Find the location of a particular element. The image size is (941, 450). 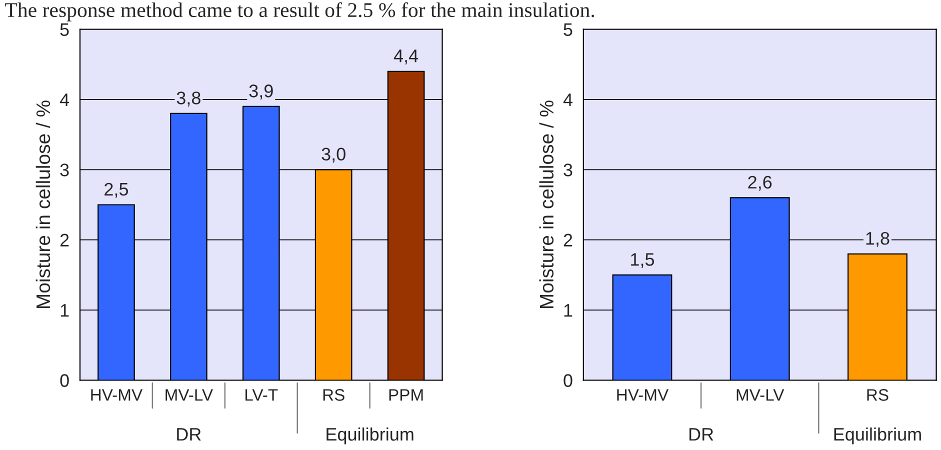

x-tick-label: PPM is located at coordinates (406, 395).